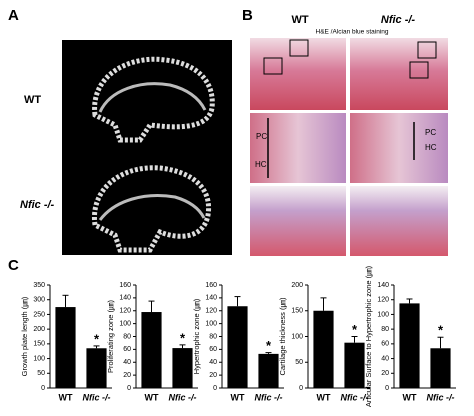 Image resolution: width=474 pixels, height=416 pixels. What do you see at coordinates (283, 336) in the screenshot?
I see `y-axis-label: Cartilage thickness (㎛)` at bounding box center [283, 336].